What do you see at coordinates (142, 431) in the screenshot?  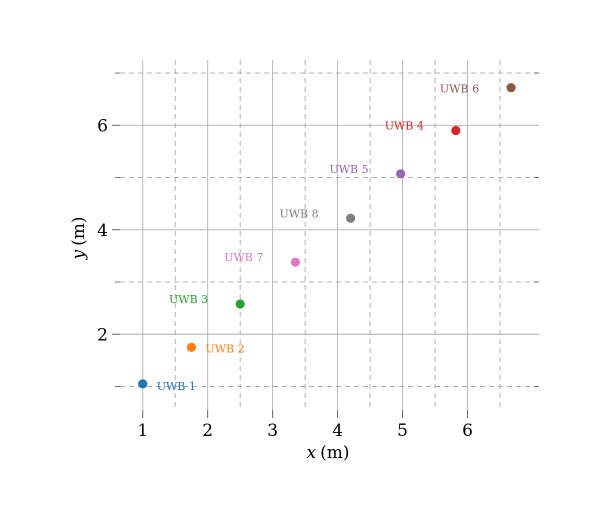 I see `x-tick-label: 1` at bounding box center [142, 431].